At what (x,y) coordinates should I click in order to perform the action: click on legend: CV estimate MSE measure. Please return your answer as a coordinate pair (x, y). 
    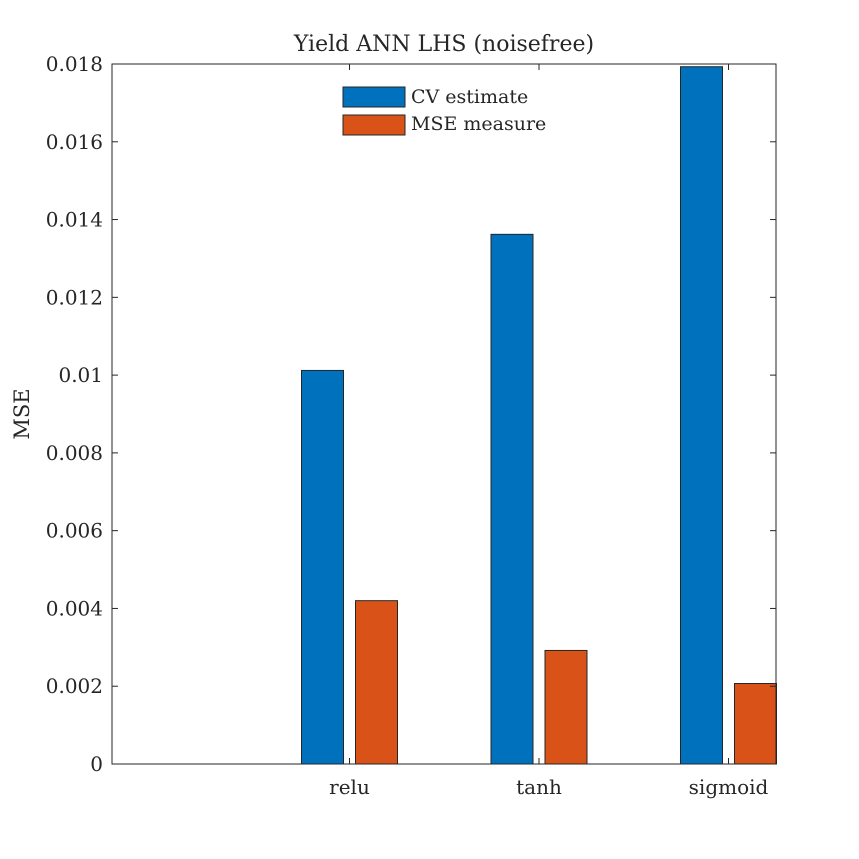
    Looking at the image, I should click on (444, 110).